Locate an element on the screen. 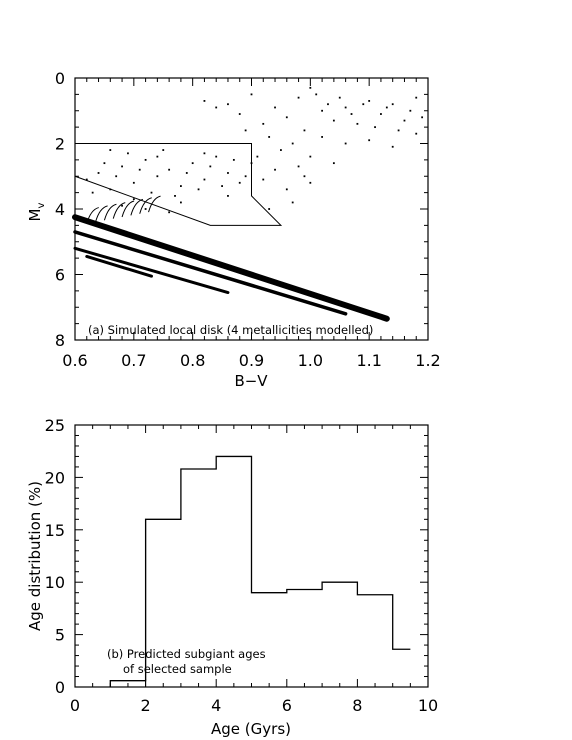 The height and width of the screenshot is (740, 572). cmd-sequences is located at coordinates (231, 258).